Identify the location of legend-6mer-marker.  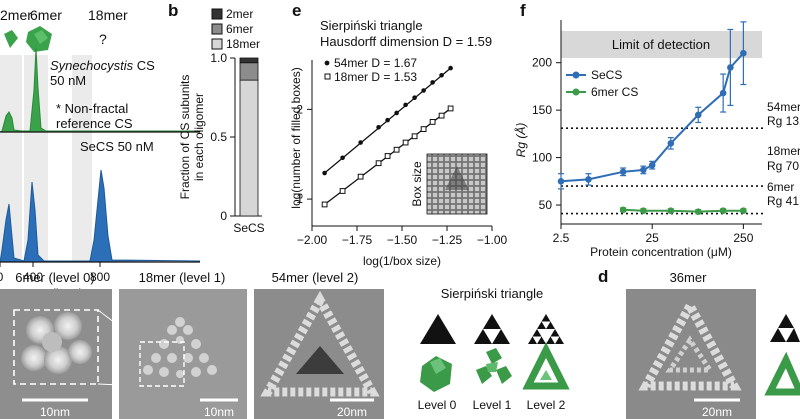
(576, 92).